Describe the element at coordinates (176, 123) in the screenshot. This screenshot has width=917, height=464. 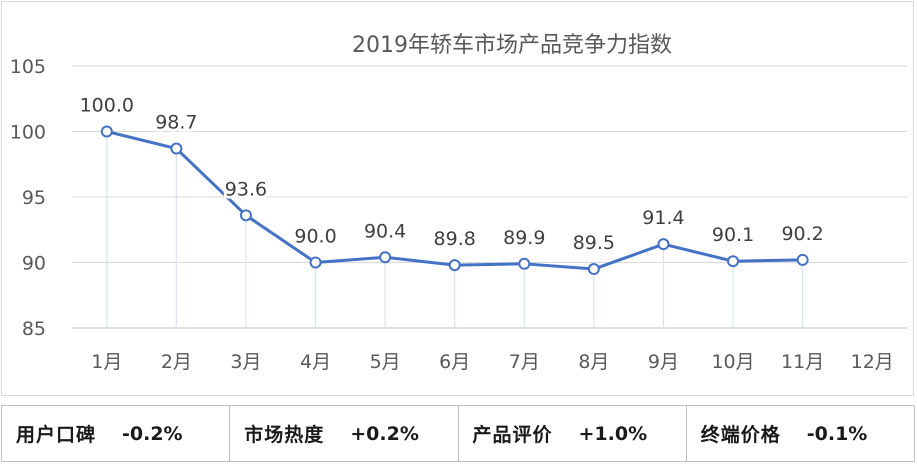
I see `data-label: 98.7` at that location.